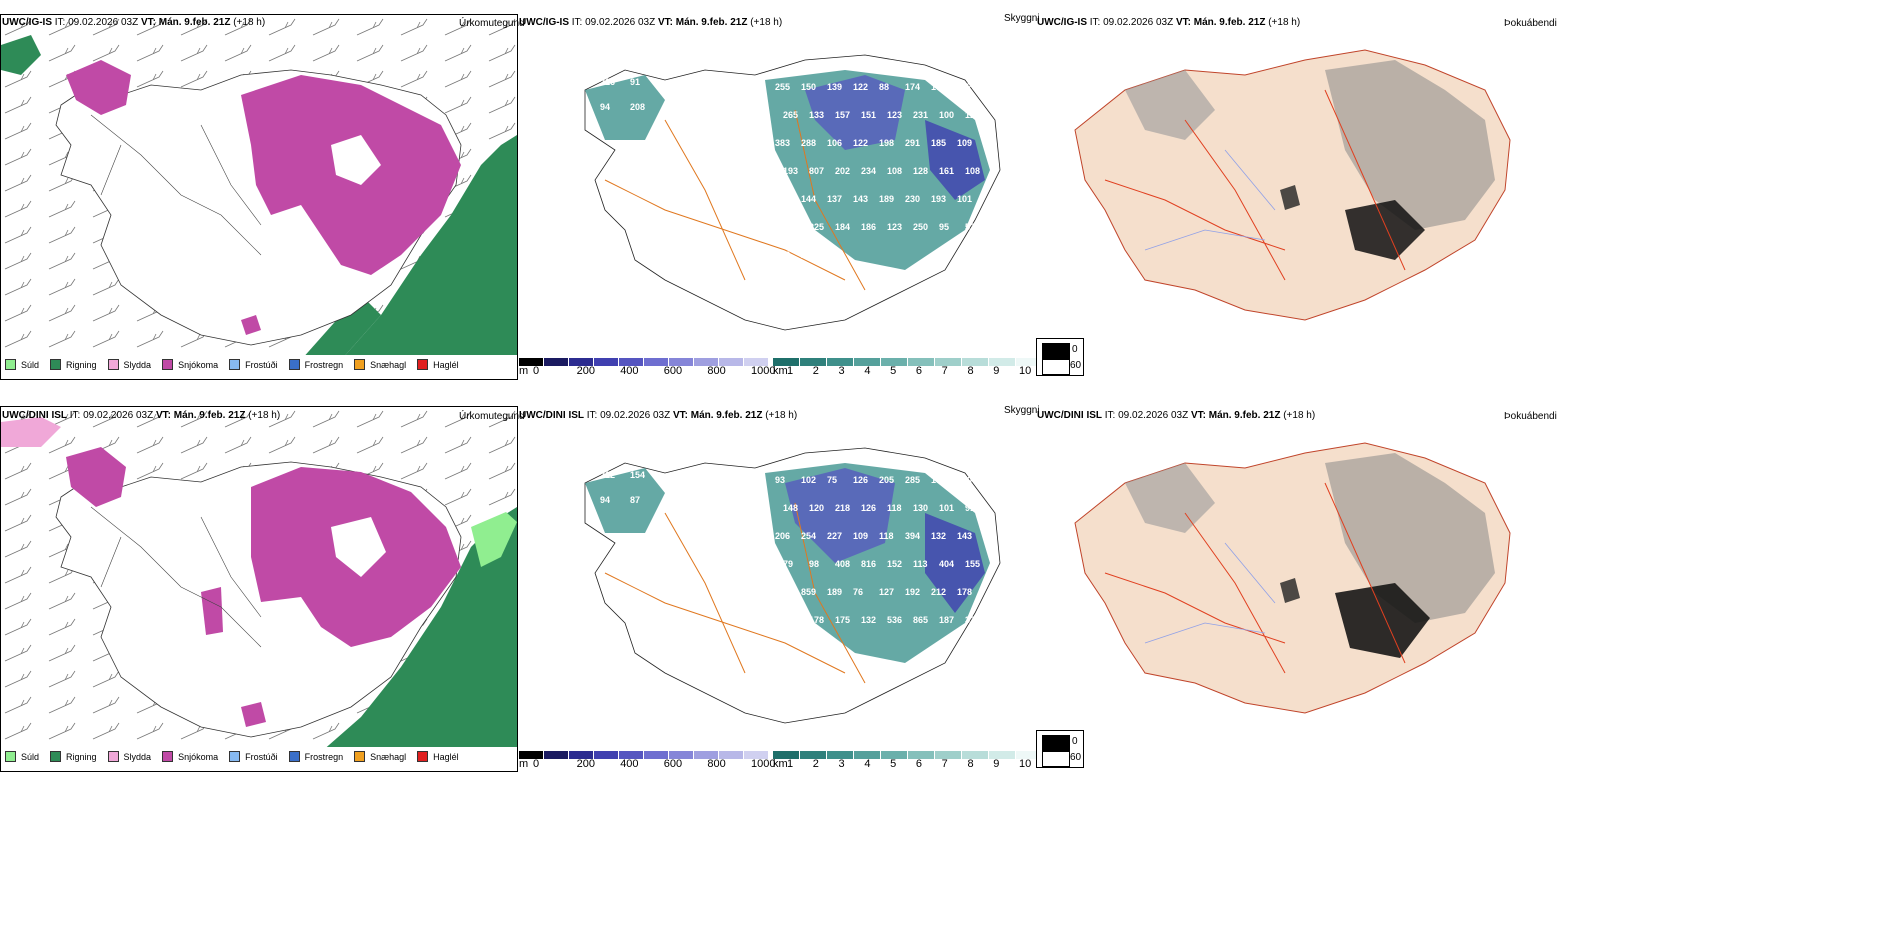 The width and height of the screenshot is (1900, 950). Describe the element at coordinates (946, 115) in the screenshot. I see `cloudbase-label: 100` at that location.